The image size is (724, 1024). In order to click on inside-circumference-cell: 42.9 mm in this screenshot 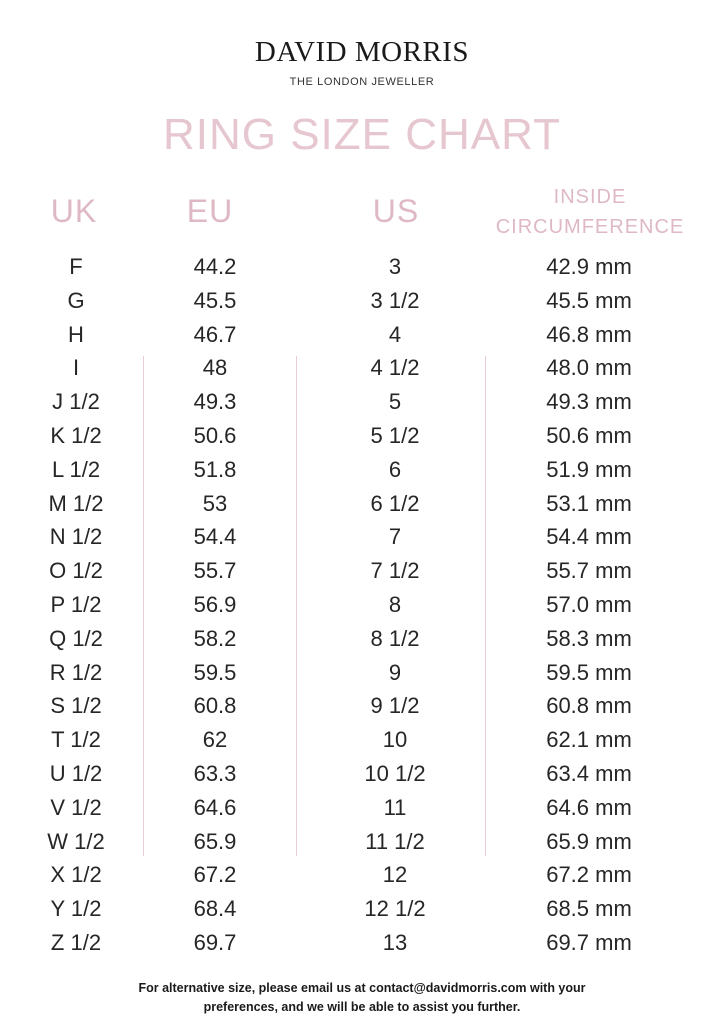, I will do `click(589, 266)`.